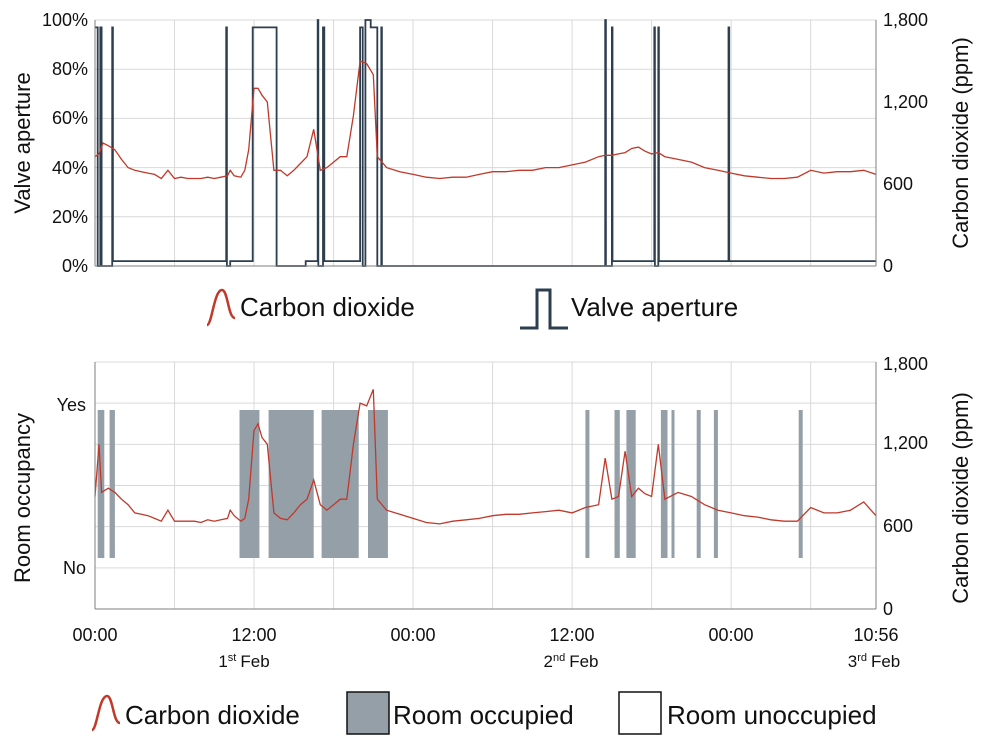  I want to click on room-unoccupied-legend-icon, so click(640, 713).